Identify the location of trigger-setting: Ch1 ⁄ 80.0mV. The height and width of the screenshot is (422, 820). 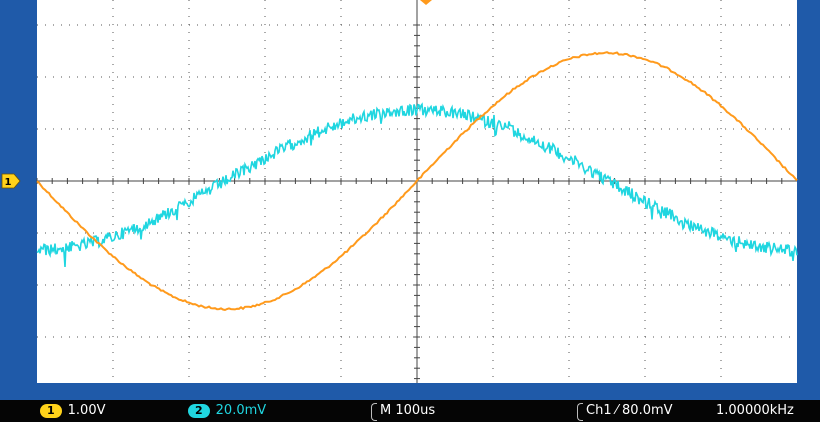
(629, 410).